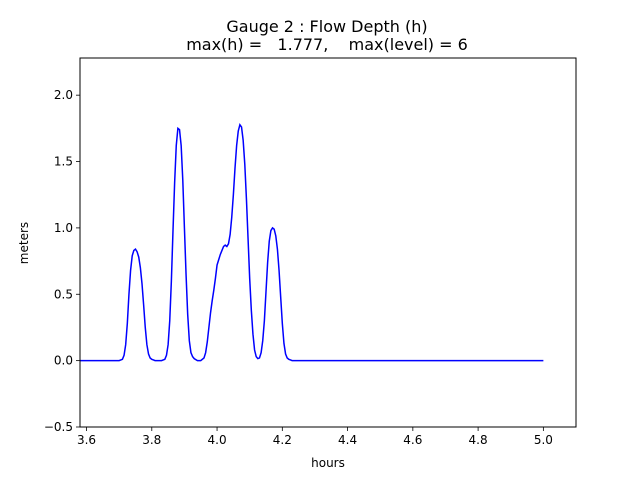 The height and width of the screenshot is (480, 640). What do you see at coordinates (315, 437) in the screenshot?
I see `x-axis: 3.6 3.8 4.0 4.2 4.4 4.6 4.8 5.0` at bounding box center [315, 437].